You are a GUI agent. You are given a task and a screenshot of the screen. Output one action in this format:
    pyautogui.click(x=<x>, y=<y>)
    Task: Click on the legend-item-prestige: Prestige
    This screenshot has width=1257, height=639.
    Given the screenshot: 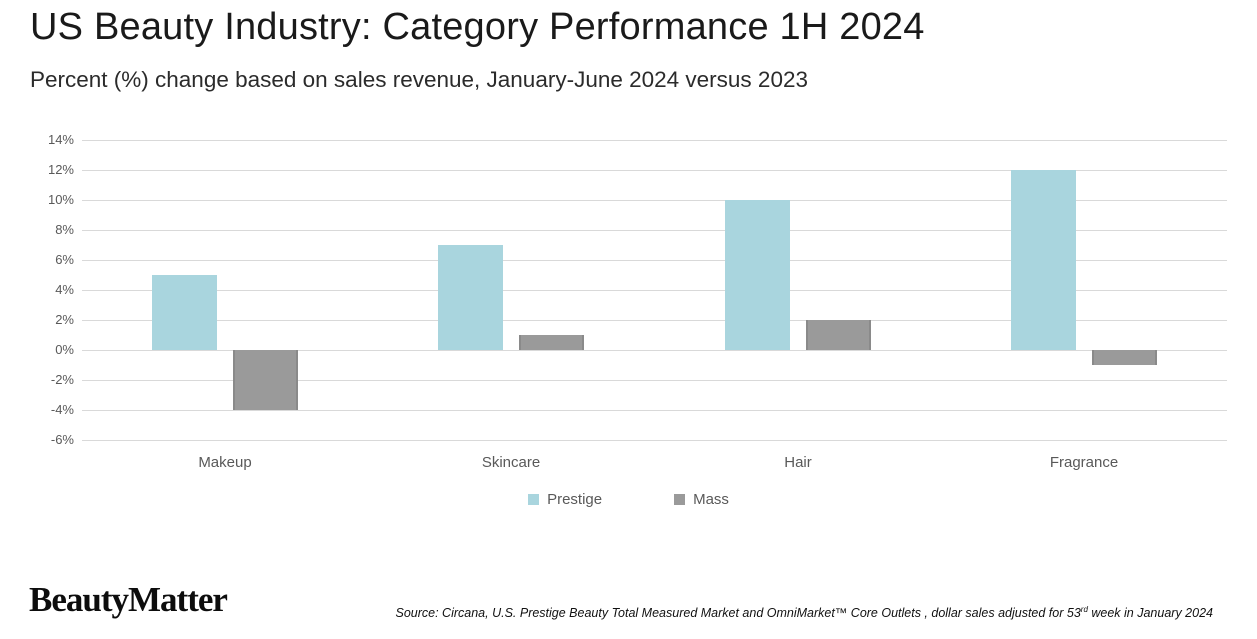 What is the action you would take?
    pyautogui.click(x=565, y=499)
    